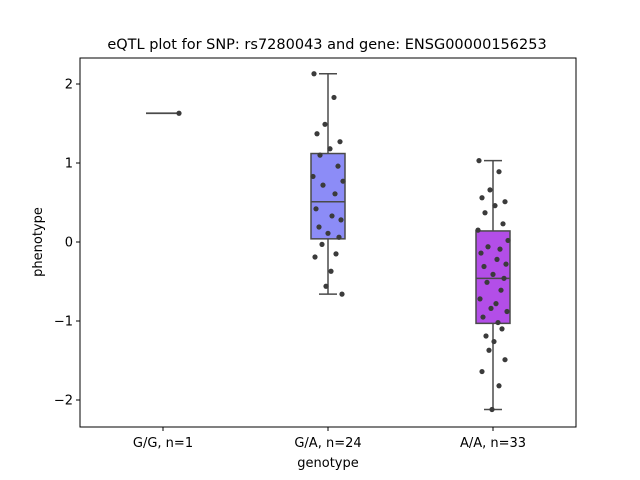  What do you see at coordinates (38, 242) in the screenshot?
I see `y-axis-label: phenotype` at bounding box center [38, 242].